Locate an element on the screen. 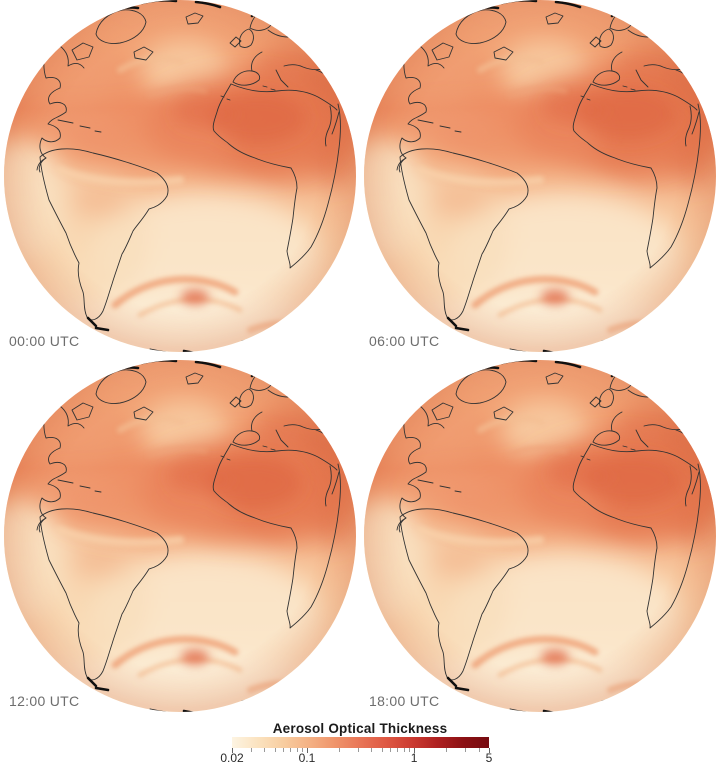  colorbar-tick-label: 5 is located at coordinates (489, 758).